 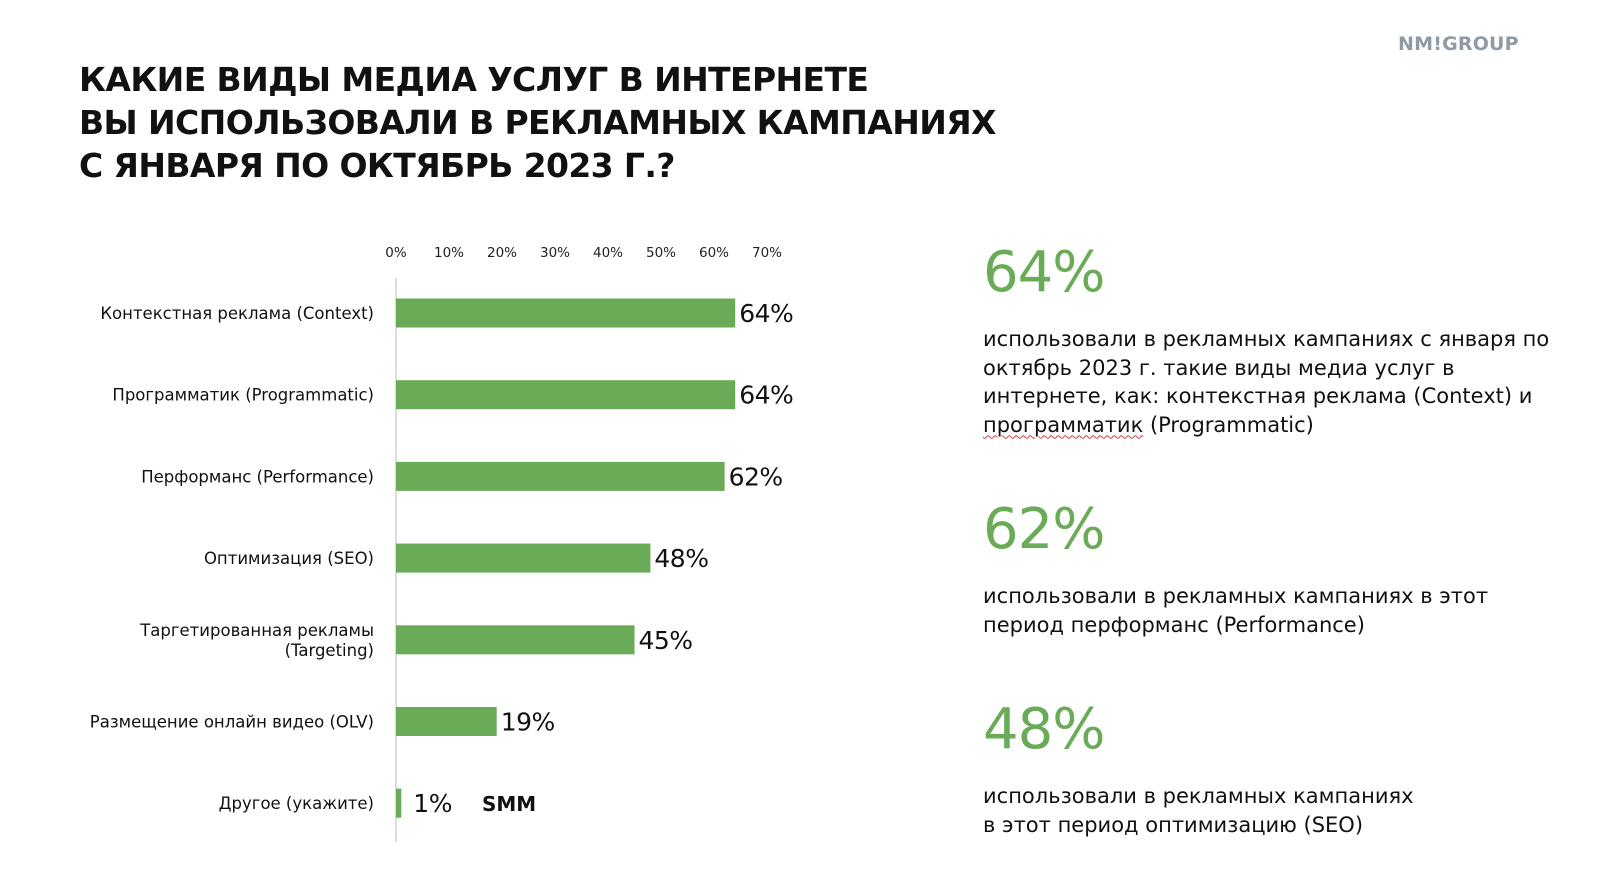 I want to click on title-line-2: ВЫ ИСПОЛЬЗОВАЛИ В РЕКЛАМНЫХ КАМПАНИЯХ, so click(x=537, y=122).